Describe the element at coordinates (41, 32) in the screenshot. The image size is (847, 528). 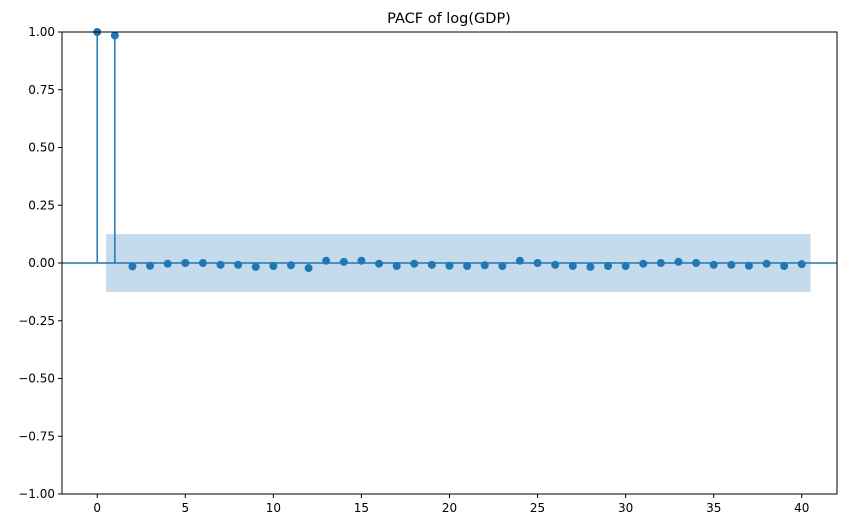
I see `y-tick-label: 1.00` at that location.